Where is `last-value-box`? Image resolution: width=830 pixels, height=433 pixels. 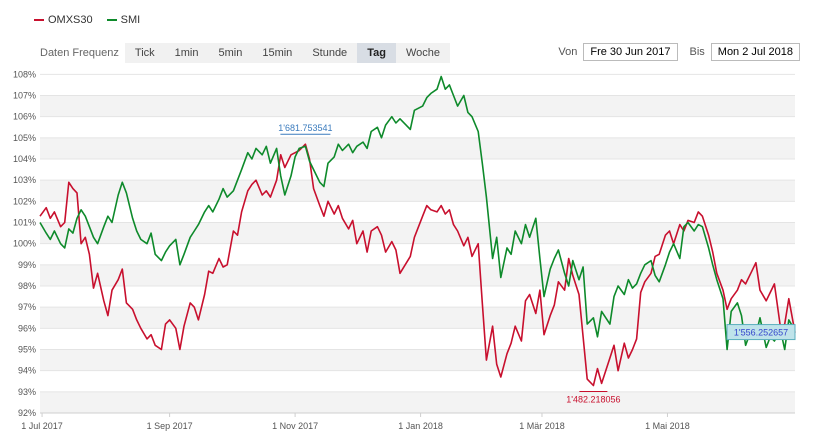 last-value-box is located at coordinates (761, 332).